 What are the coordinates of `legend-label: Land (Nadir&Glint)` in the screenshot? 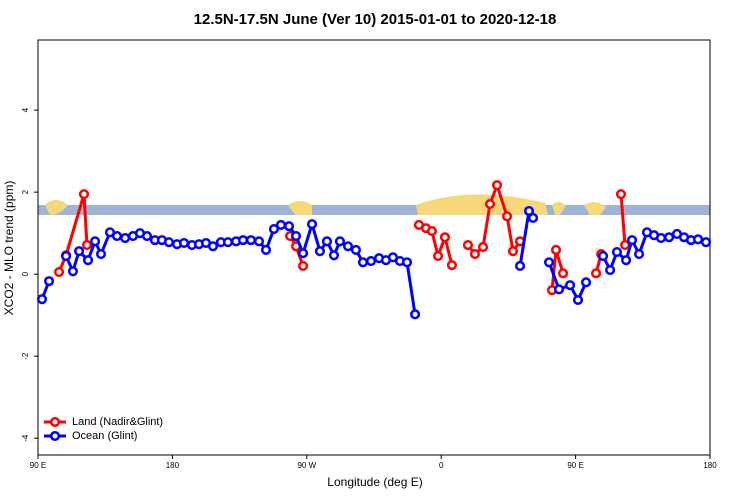 It's located at (117, 422).